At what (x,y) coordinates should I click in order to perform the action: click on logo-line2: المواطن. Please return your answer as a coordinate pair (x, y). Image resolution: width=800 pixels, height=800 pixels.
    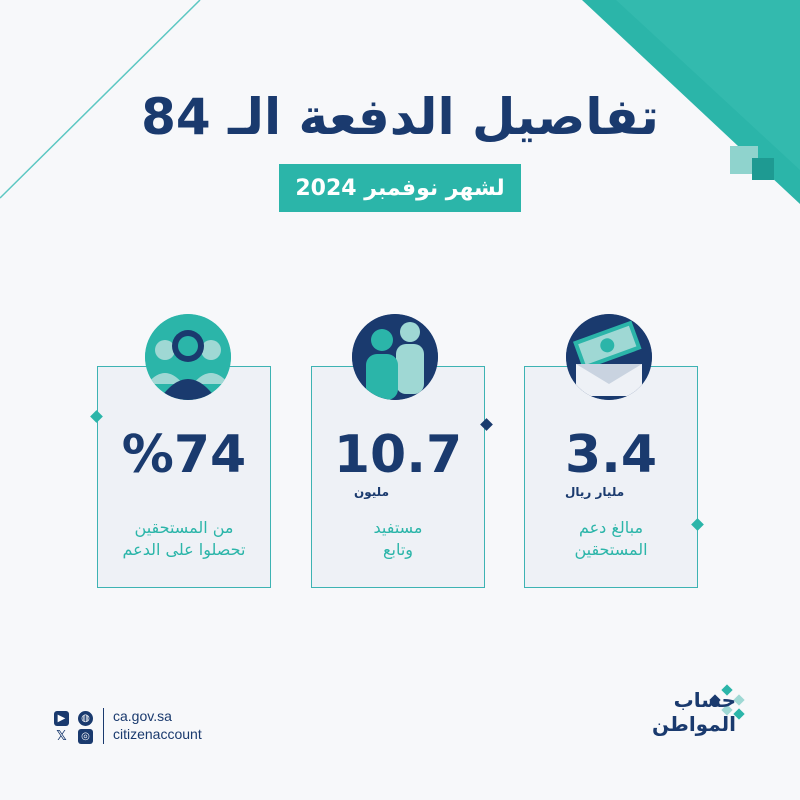
    Looking at the image, I should click on (693, 724).